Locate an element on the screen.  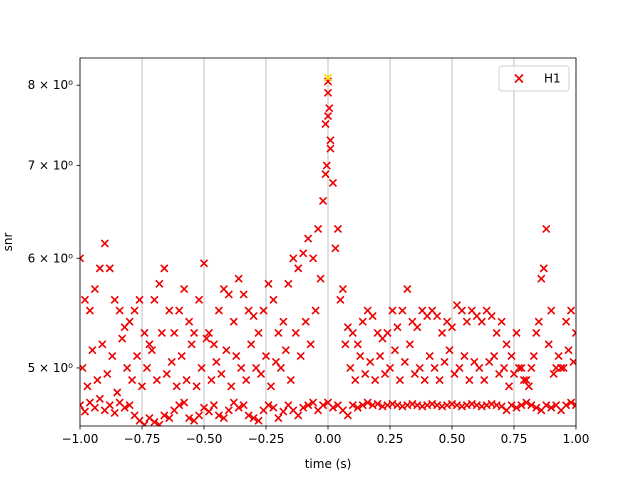
x-tick-label: 0.50 is located at coordinates (452, 439).